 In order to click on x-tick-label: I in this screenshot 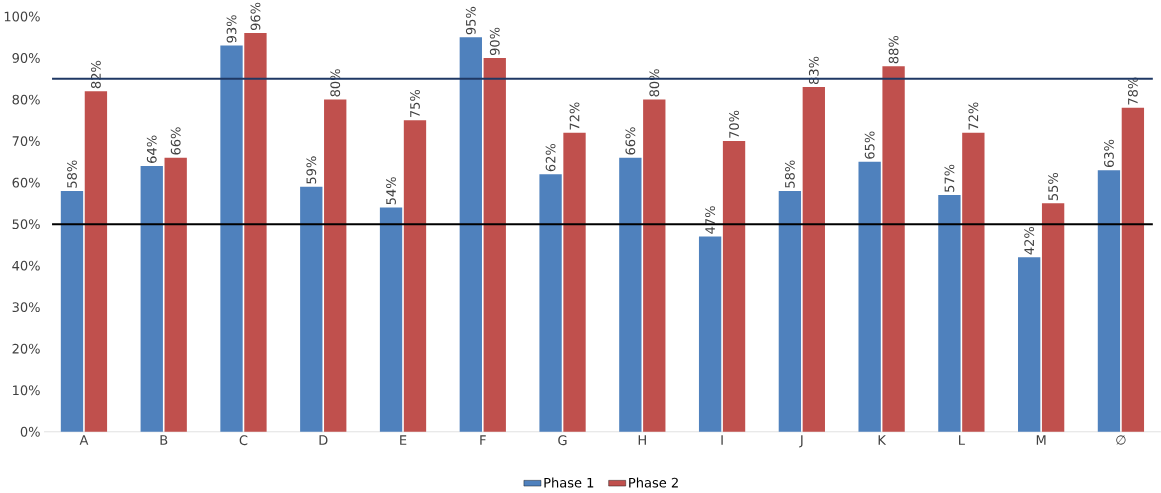, I will do `click(722, 440)`.